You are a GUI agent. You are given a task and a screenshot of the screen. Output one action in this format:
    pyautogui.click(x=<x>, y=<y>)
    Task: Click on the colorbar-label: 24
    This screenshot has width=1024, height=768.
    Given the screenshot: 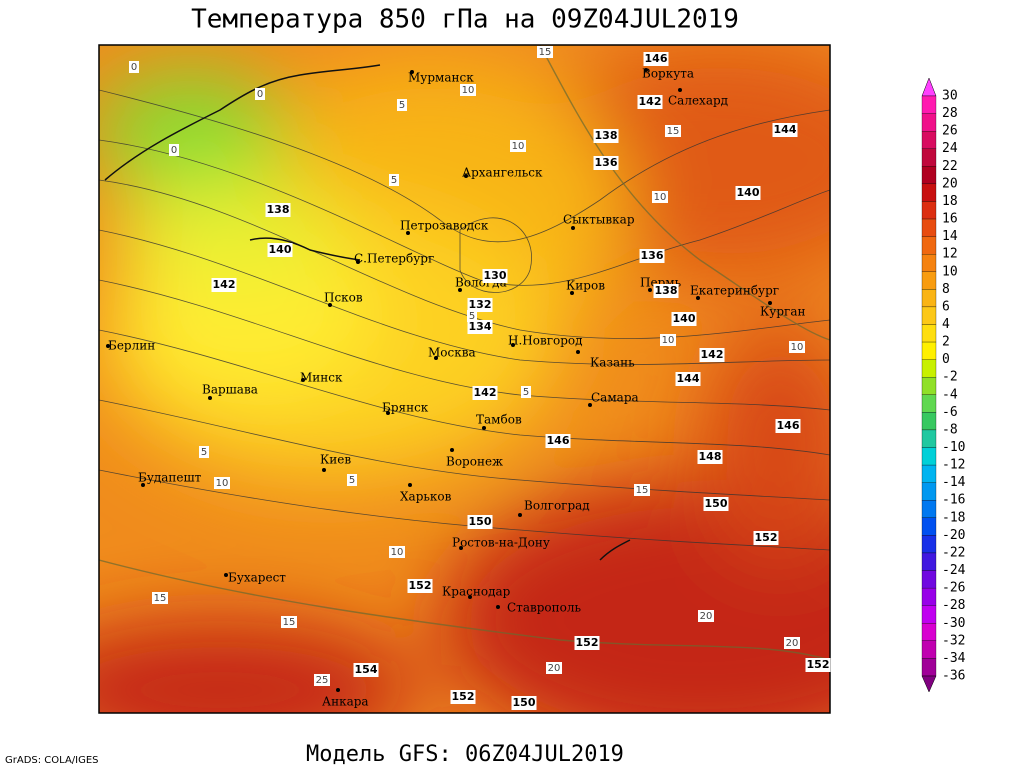 What is the action you would take?
    pyautogui.click(x=950, y=148)
    